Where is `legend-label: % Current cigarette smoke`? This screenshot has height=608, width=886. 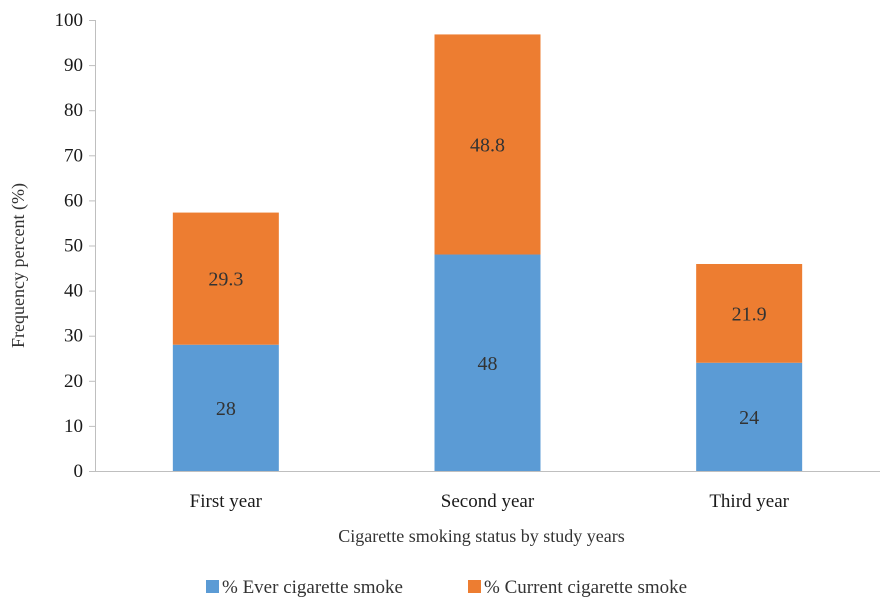 legend-label: % Current cigarette smoke is located at coordinates (585, 587).